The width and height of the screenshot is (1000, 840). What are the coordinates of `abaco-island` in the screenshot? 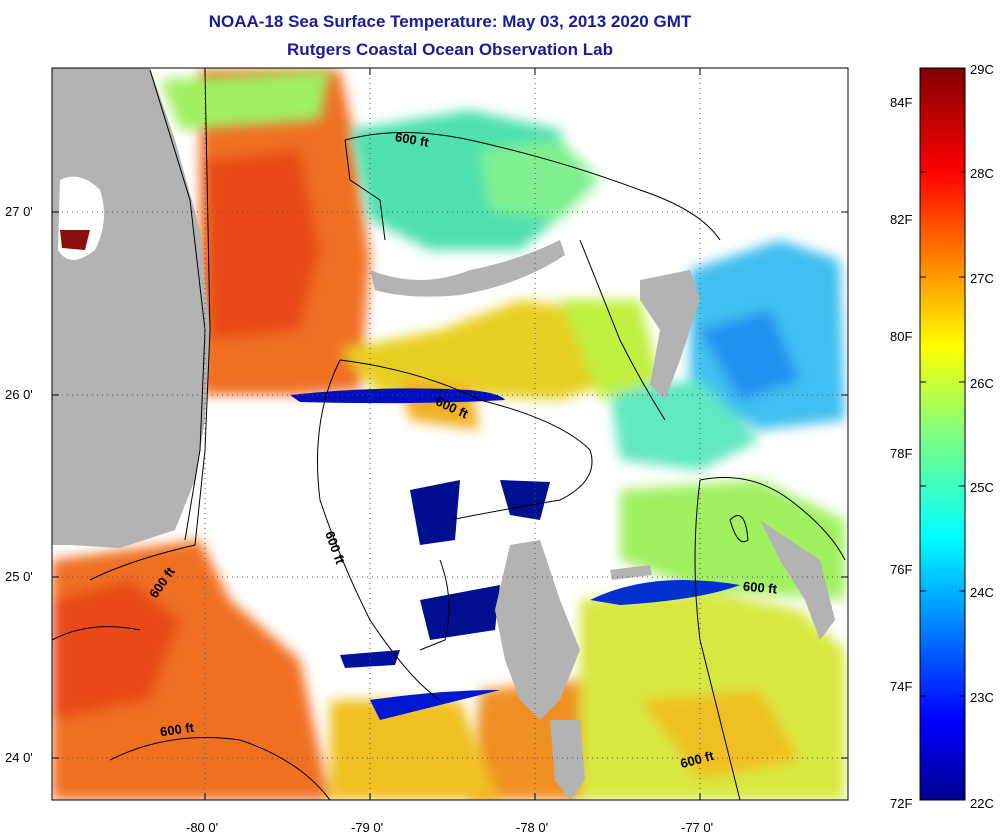 It's located at (670, 335).